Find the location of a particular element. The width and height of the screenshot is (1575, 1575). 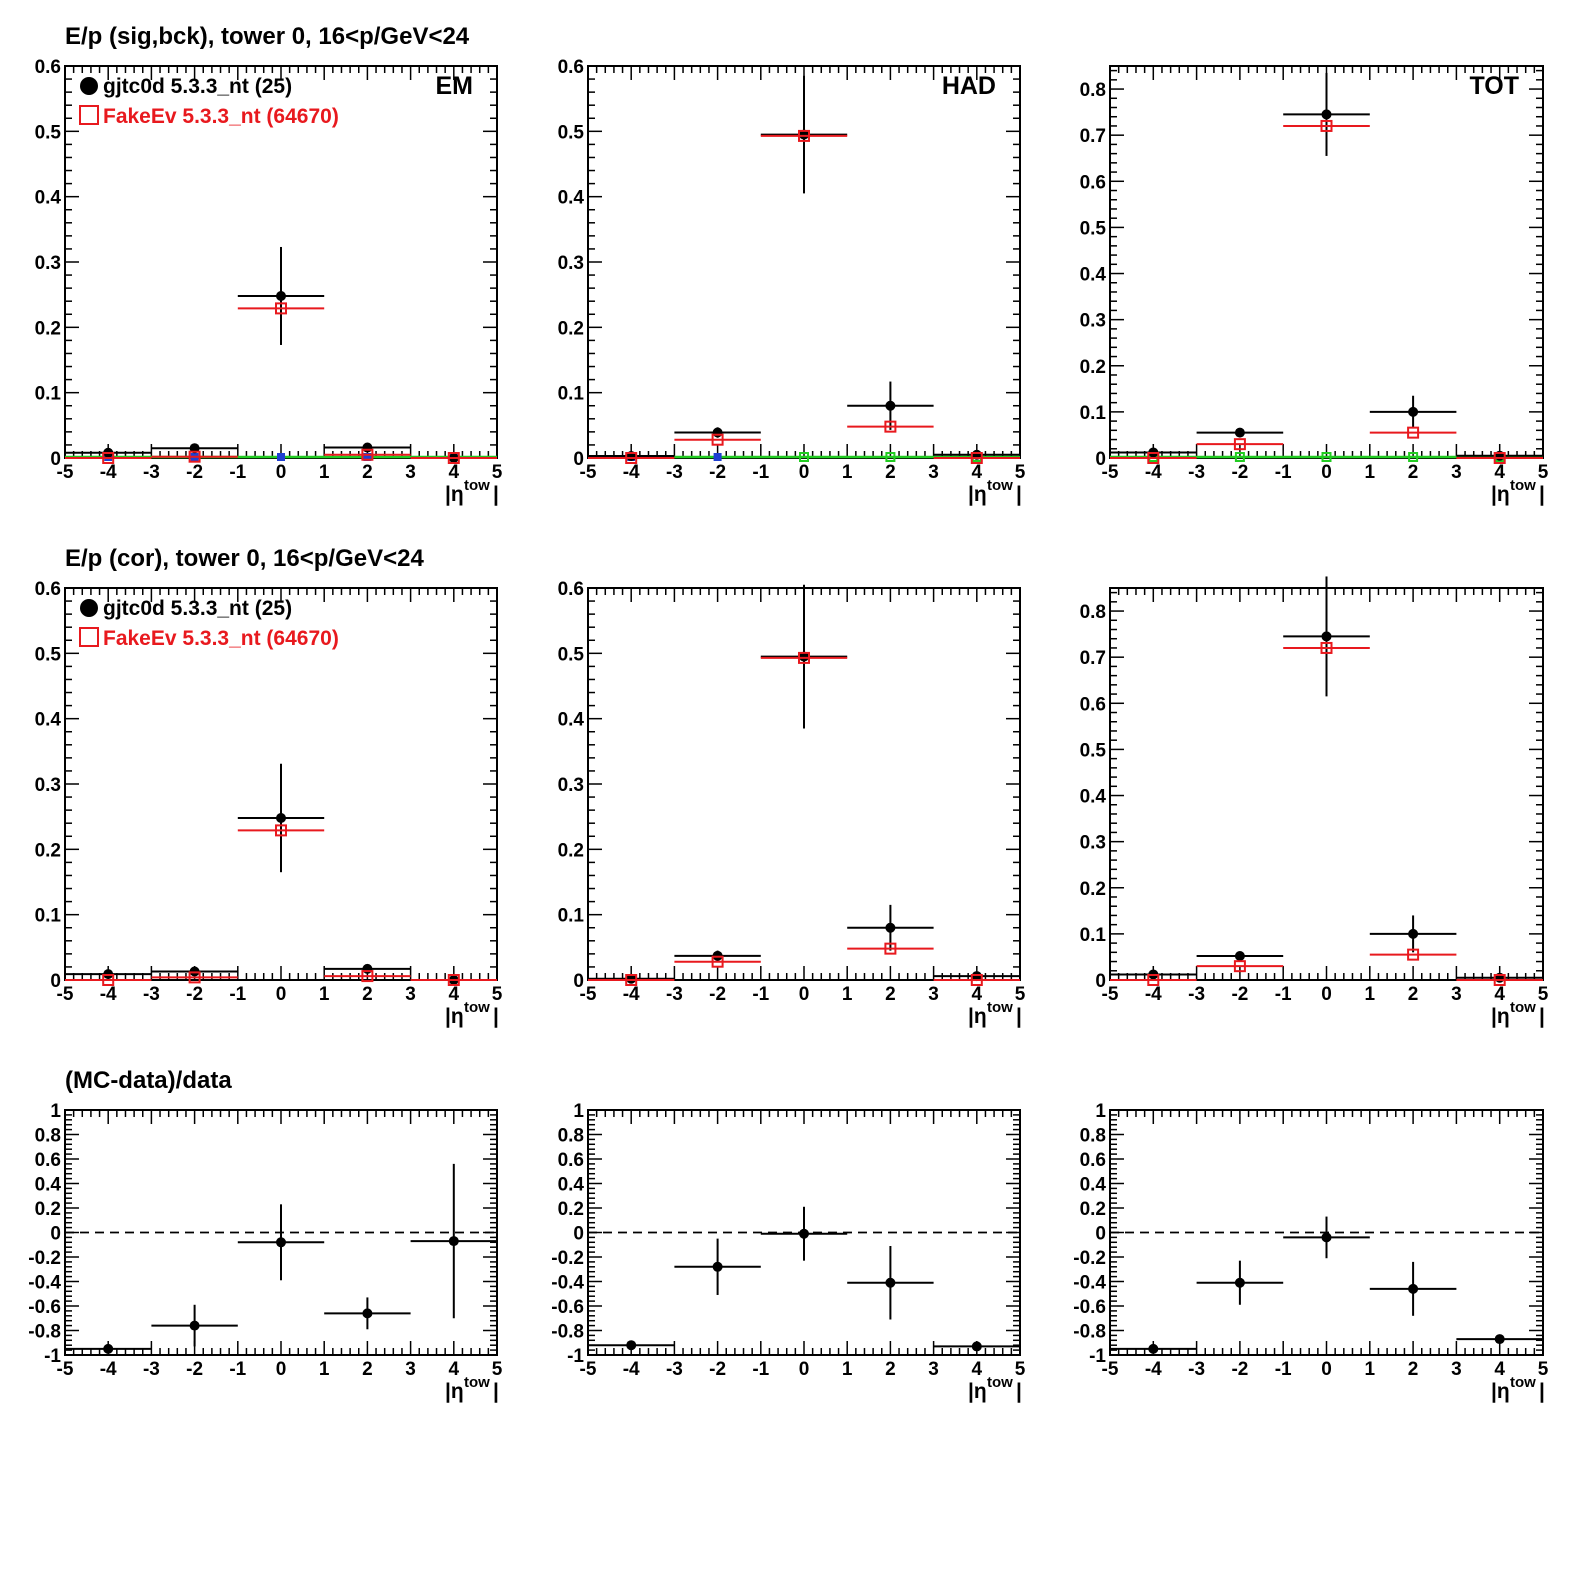

y-tick-label: 0.2 is located at coordinates (48, 1209).